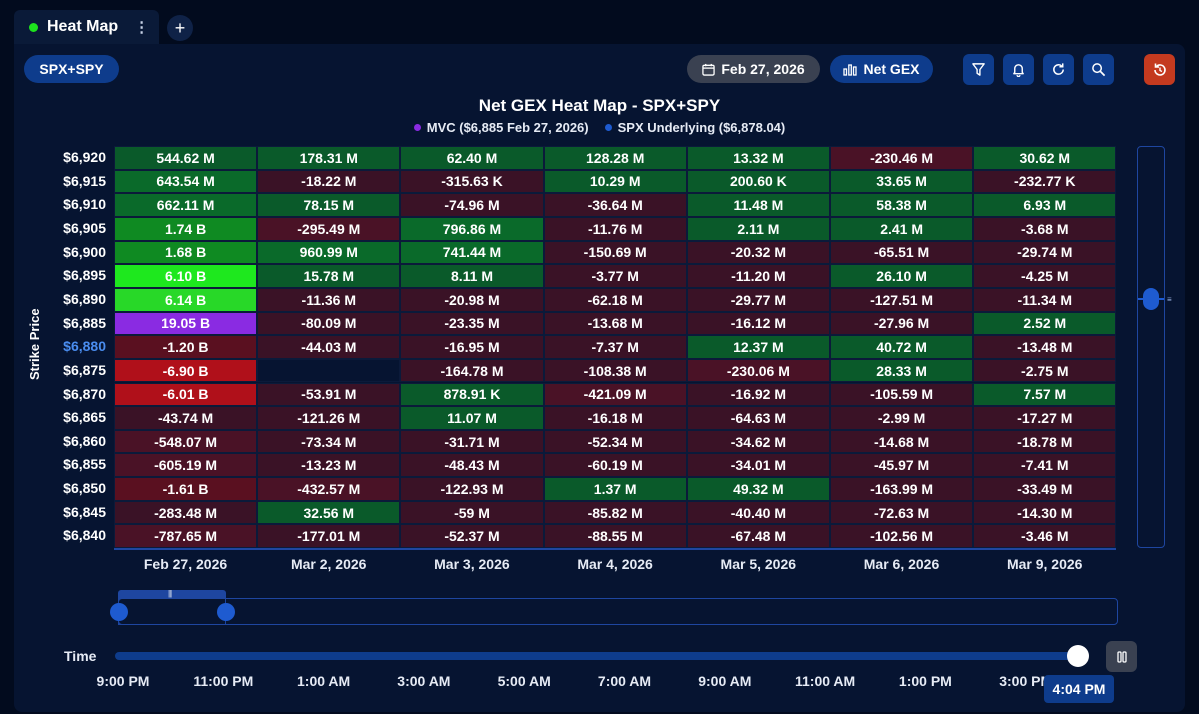 The width and height of the screenshot is (1199, 714). What do you see at coordinates (902, 489) in the screenshot?
I see `heatmap-cell: -163.99 M` at bounding box center [902, 489].